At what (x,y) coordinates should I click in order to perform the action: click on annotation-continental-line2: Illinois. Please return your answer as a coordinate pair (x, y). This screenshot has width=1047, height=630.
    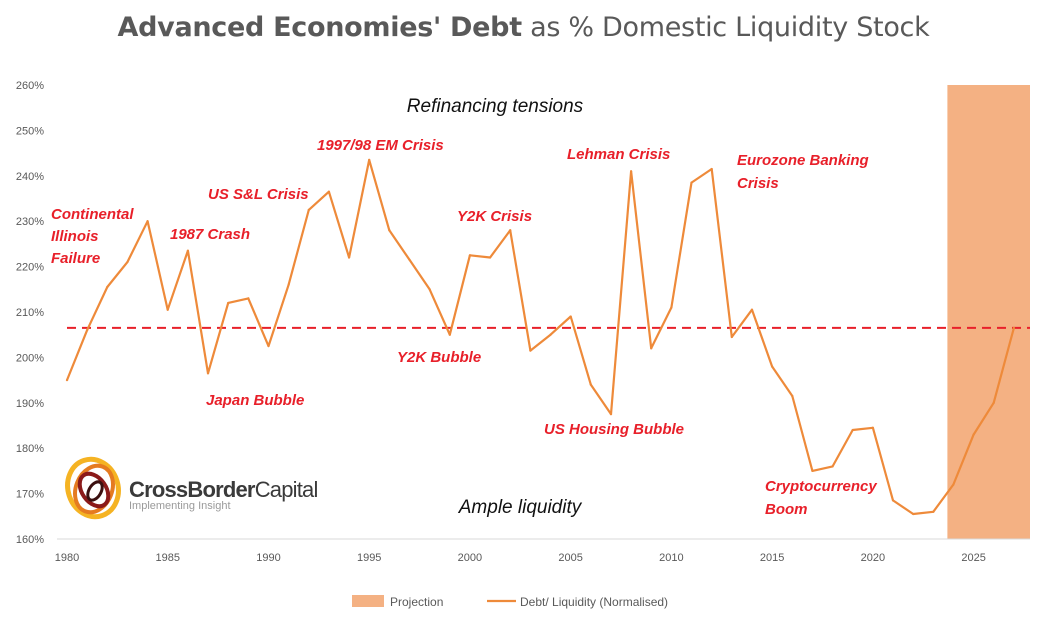
    Looking at the image, I should click on (75, 236).